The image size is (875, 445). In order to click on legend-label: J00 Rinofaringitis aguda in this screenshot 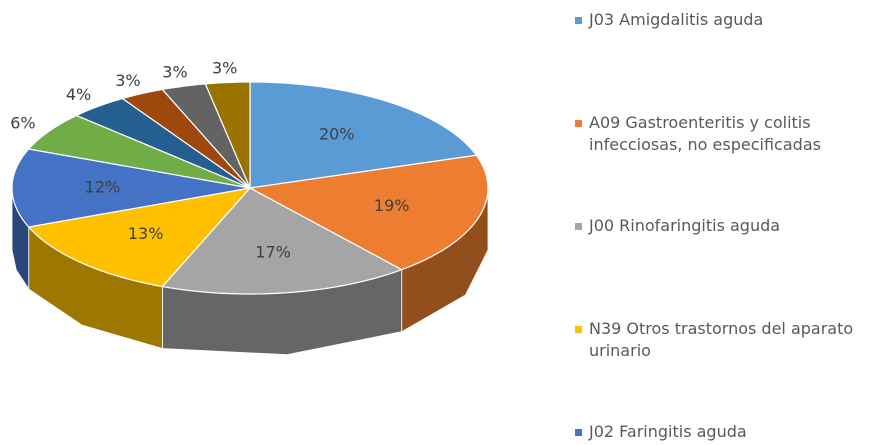, I will do `click(685, 225)`.